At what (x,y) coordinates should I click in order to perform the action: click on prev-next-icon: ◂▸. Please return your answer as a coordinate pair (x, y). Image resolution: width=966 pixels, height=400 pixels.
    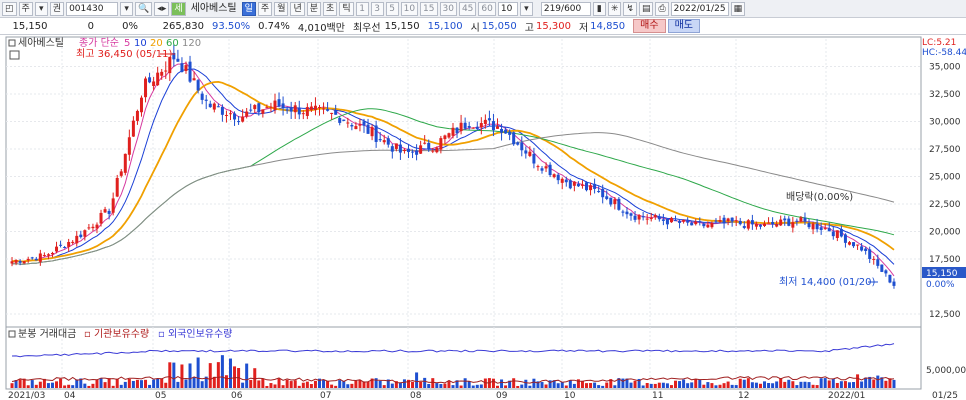
    Looking at the image, I should click on (162, 8).